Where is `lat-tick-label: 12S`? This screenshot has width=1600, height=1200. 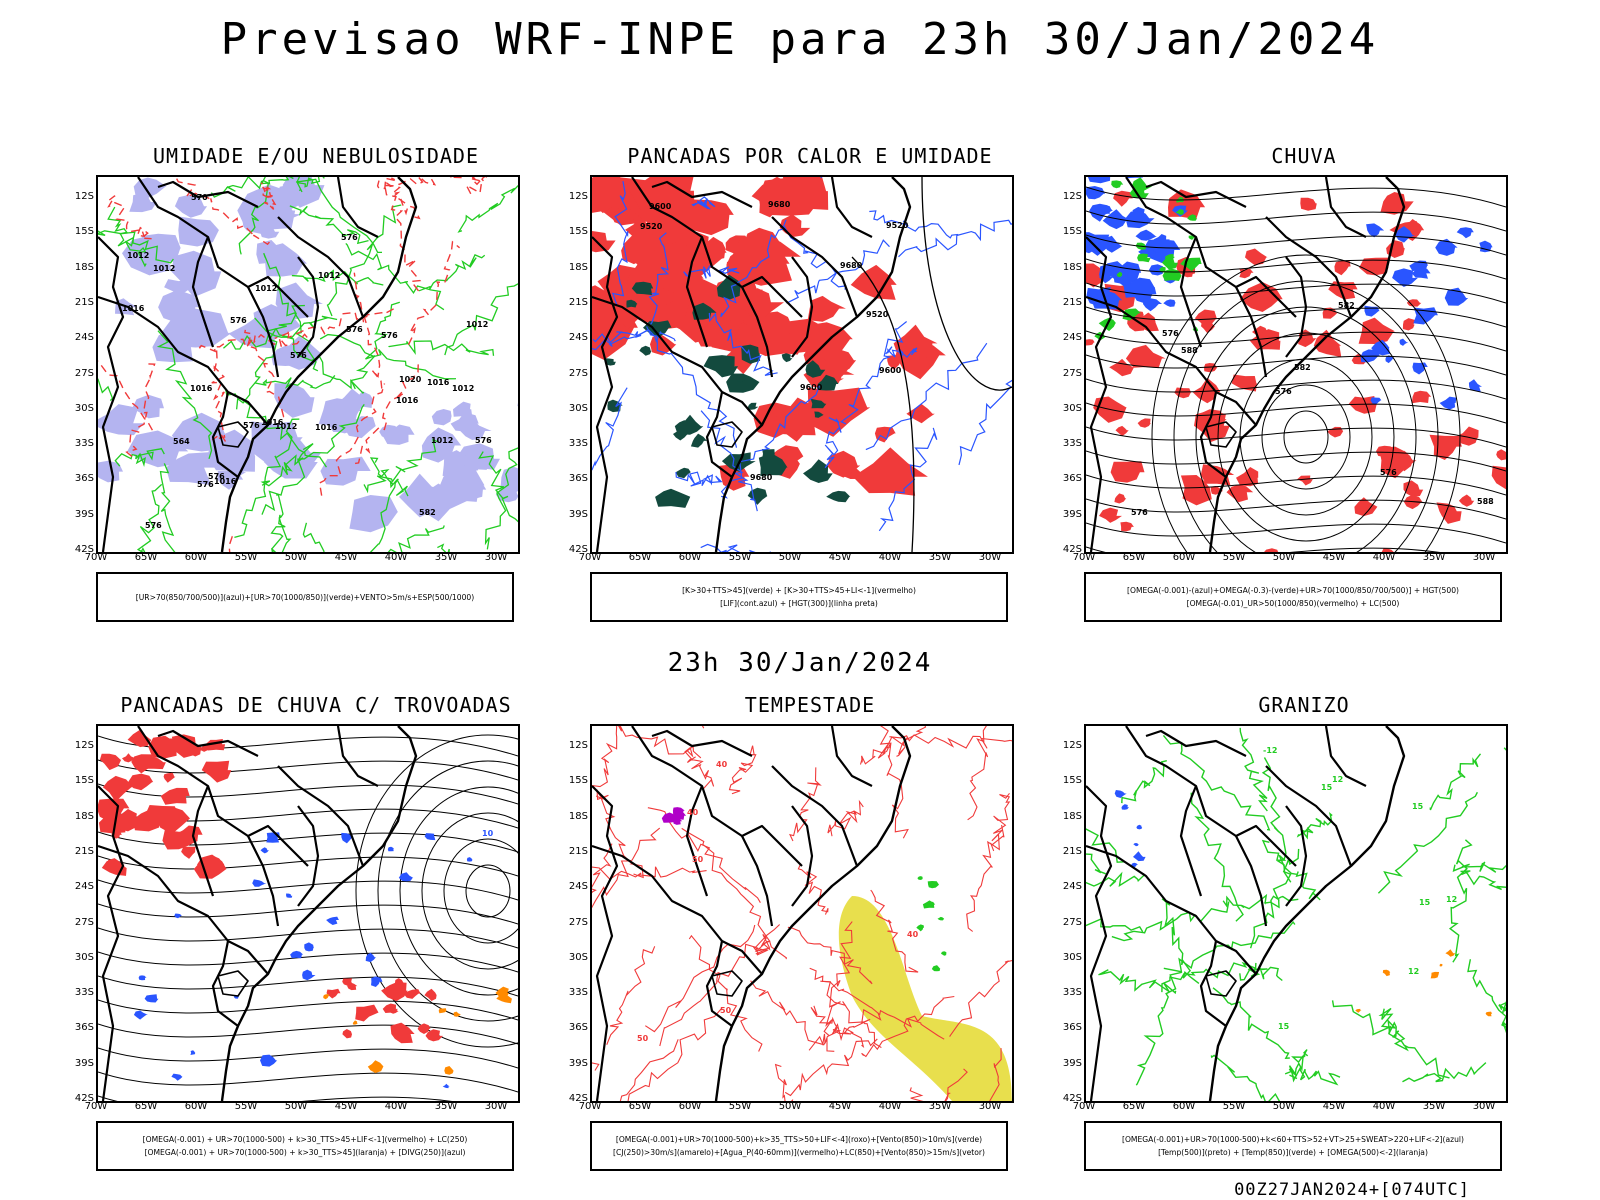 lat-tick-label: 12S is located at coordinates (1072, 745).